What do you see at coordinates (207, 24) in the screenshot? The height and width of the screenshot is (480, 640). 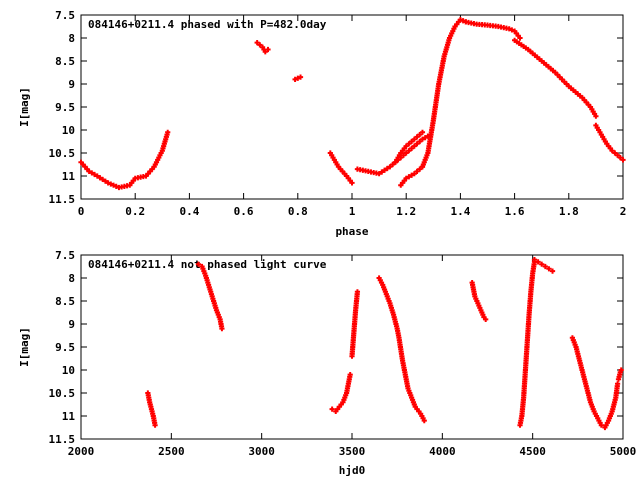 I see `phased-chart-title: 084146+0211.4 phased with P=482.0day` at bounding box center [207, 24].